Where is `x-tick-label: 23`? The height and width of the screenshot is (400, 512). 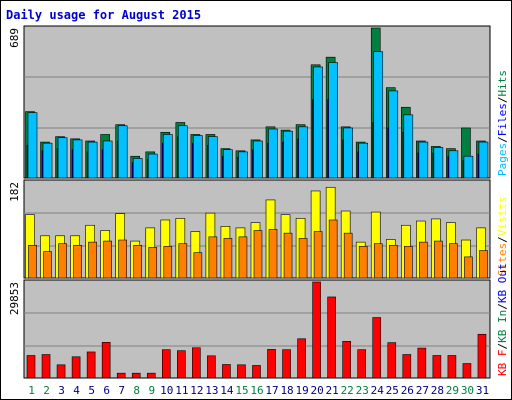 x-tick-label: 23 is located at coordinates (362, 390).